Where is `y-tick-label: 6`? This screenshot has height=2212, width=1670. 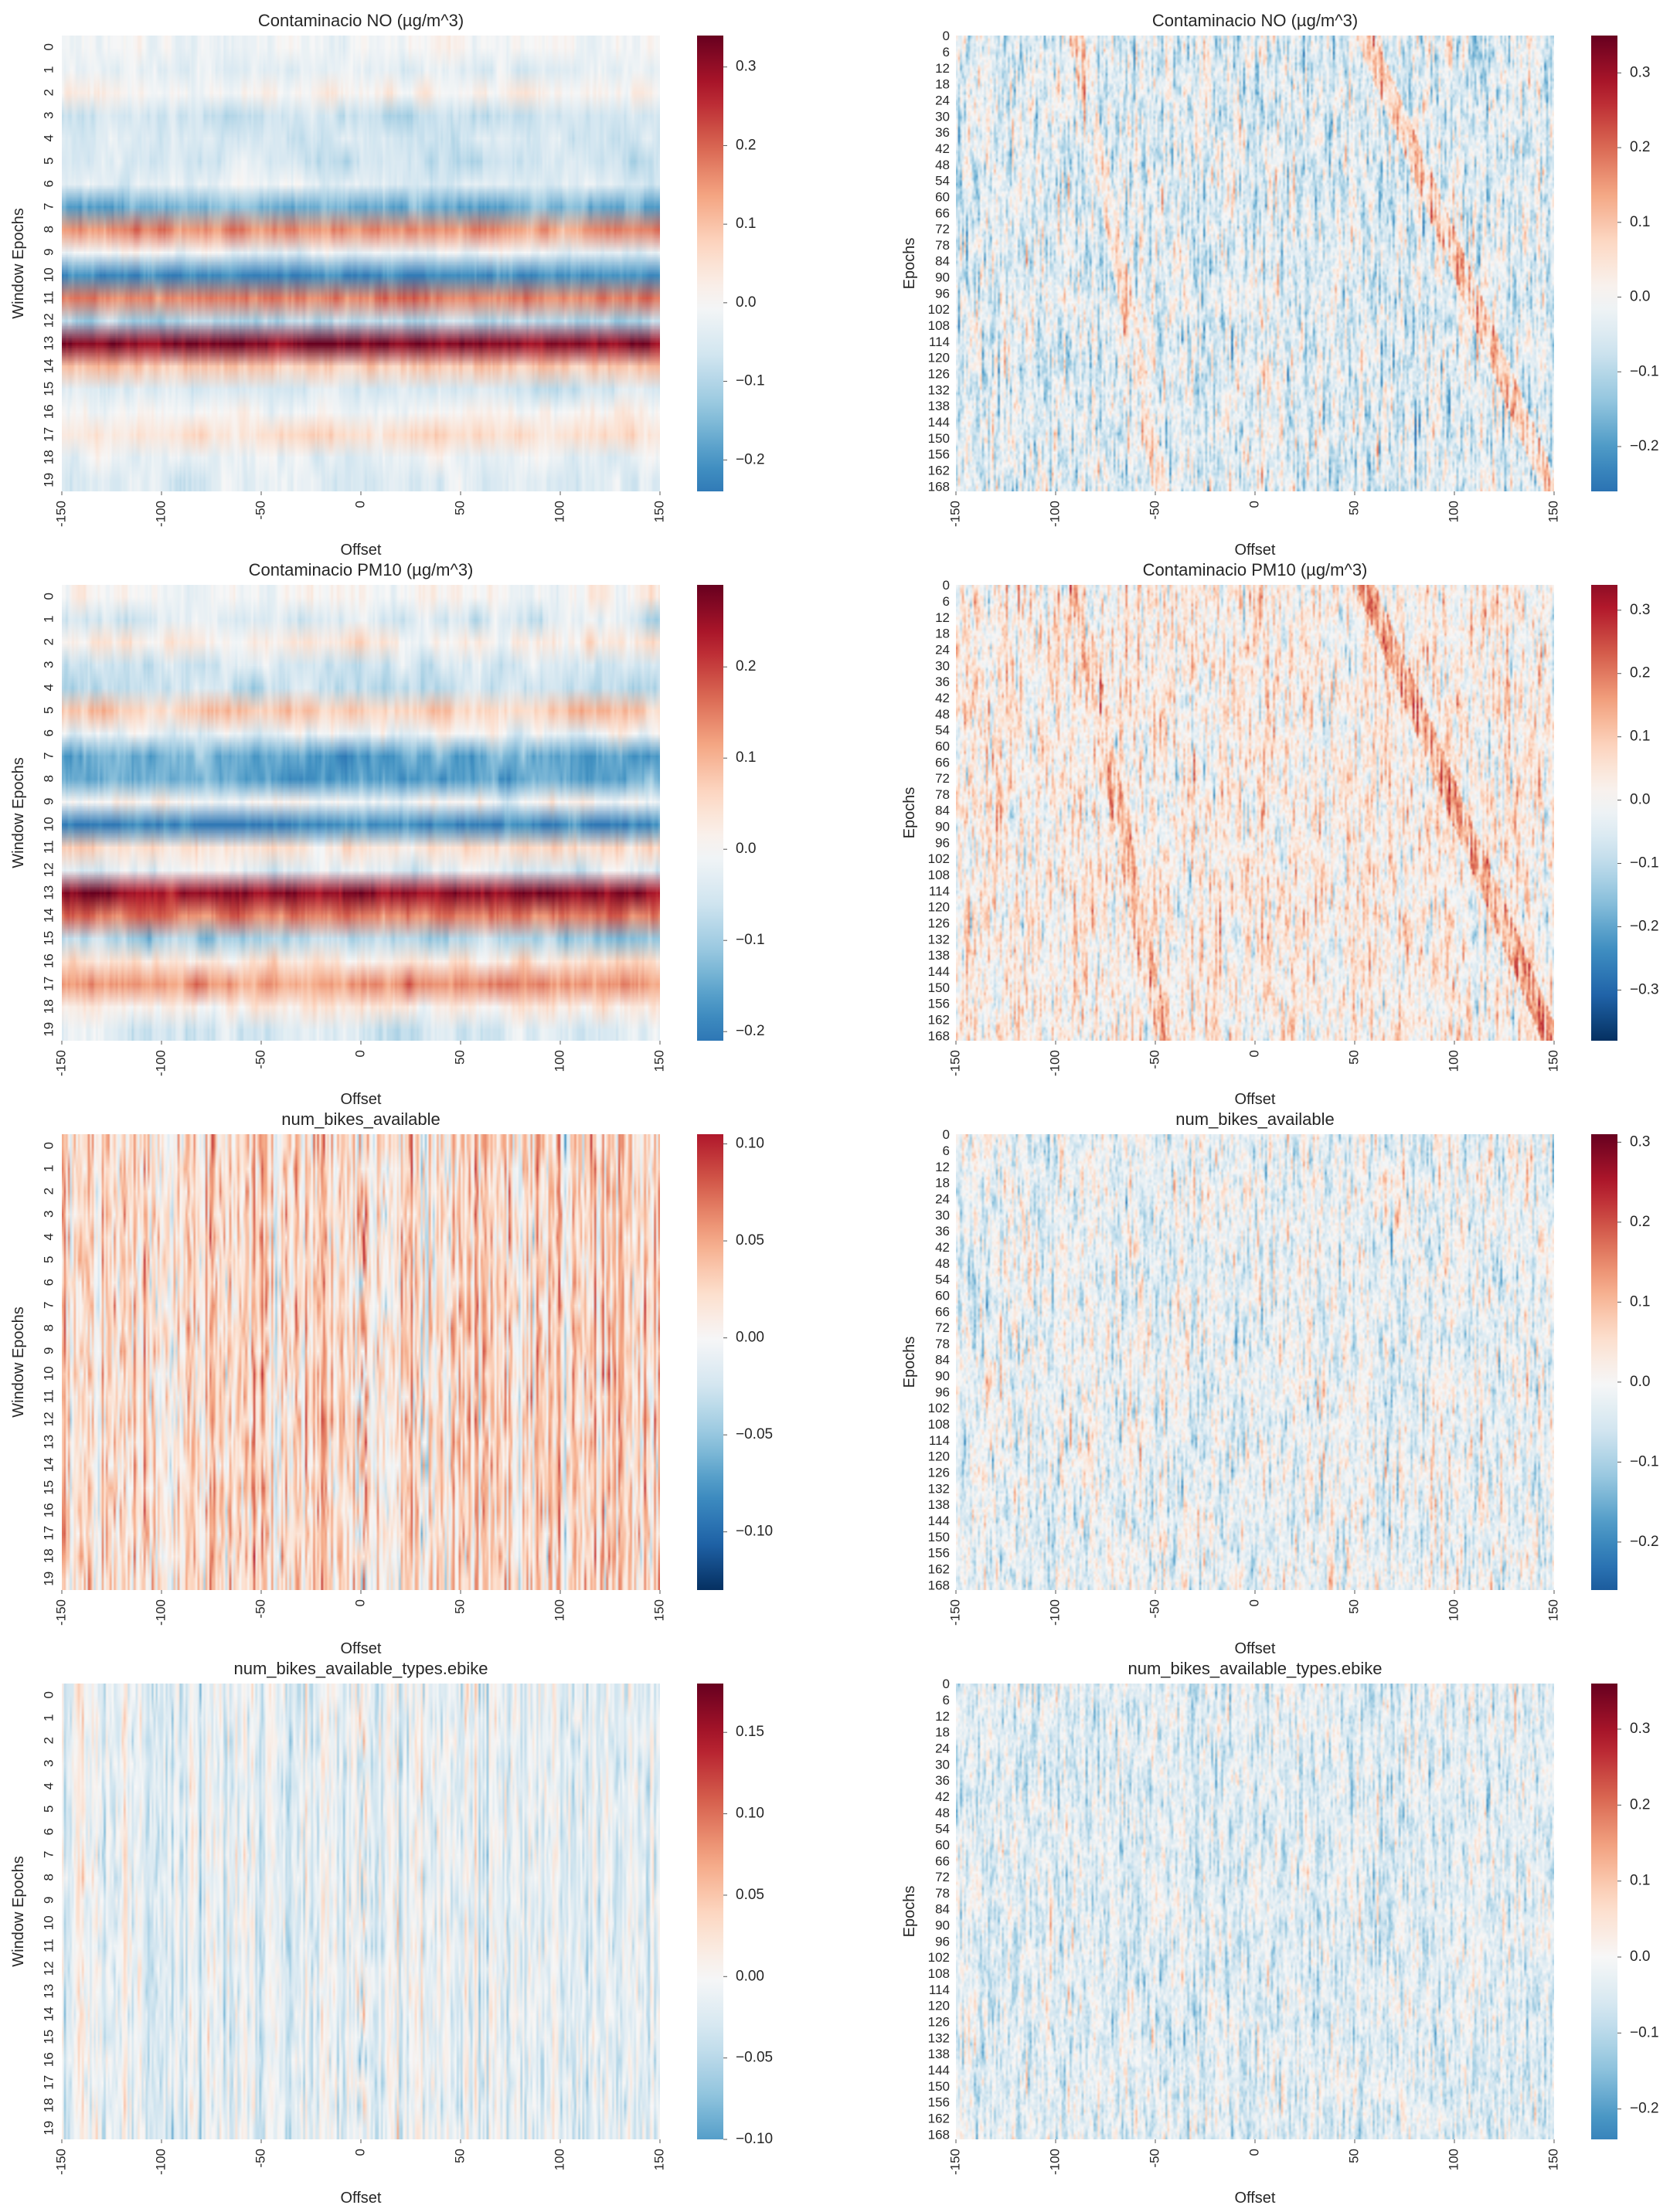
y-tick-label: 6 is located at coordinates (946, 52).